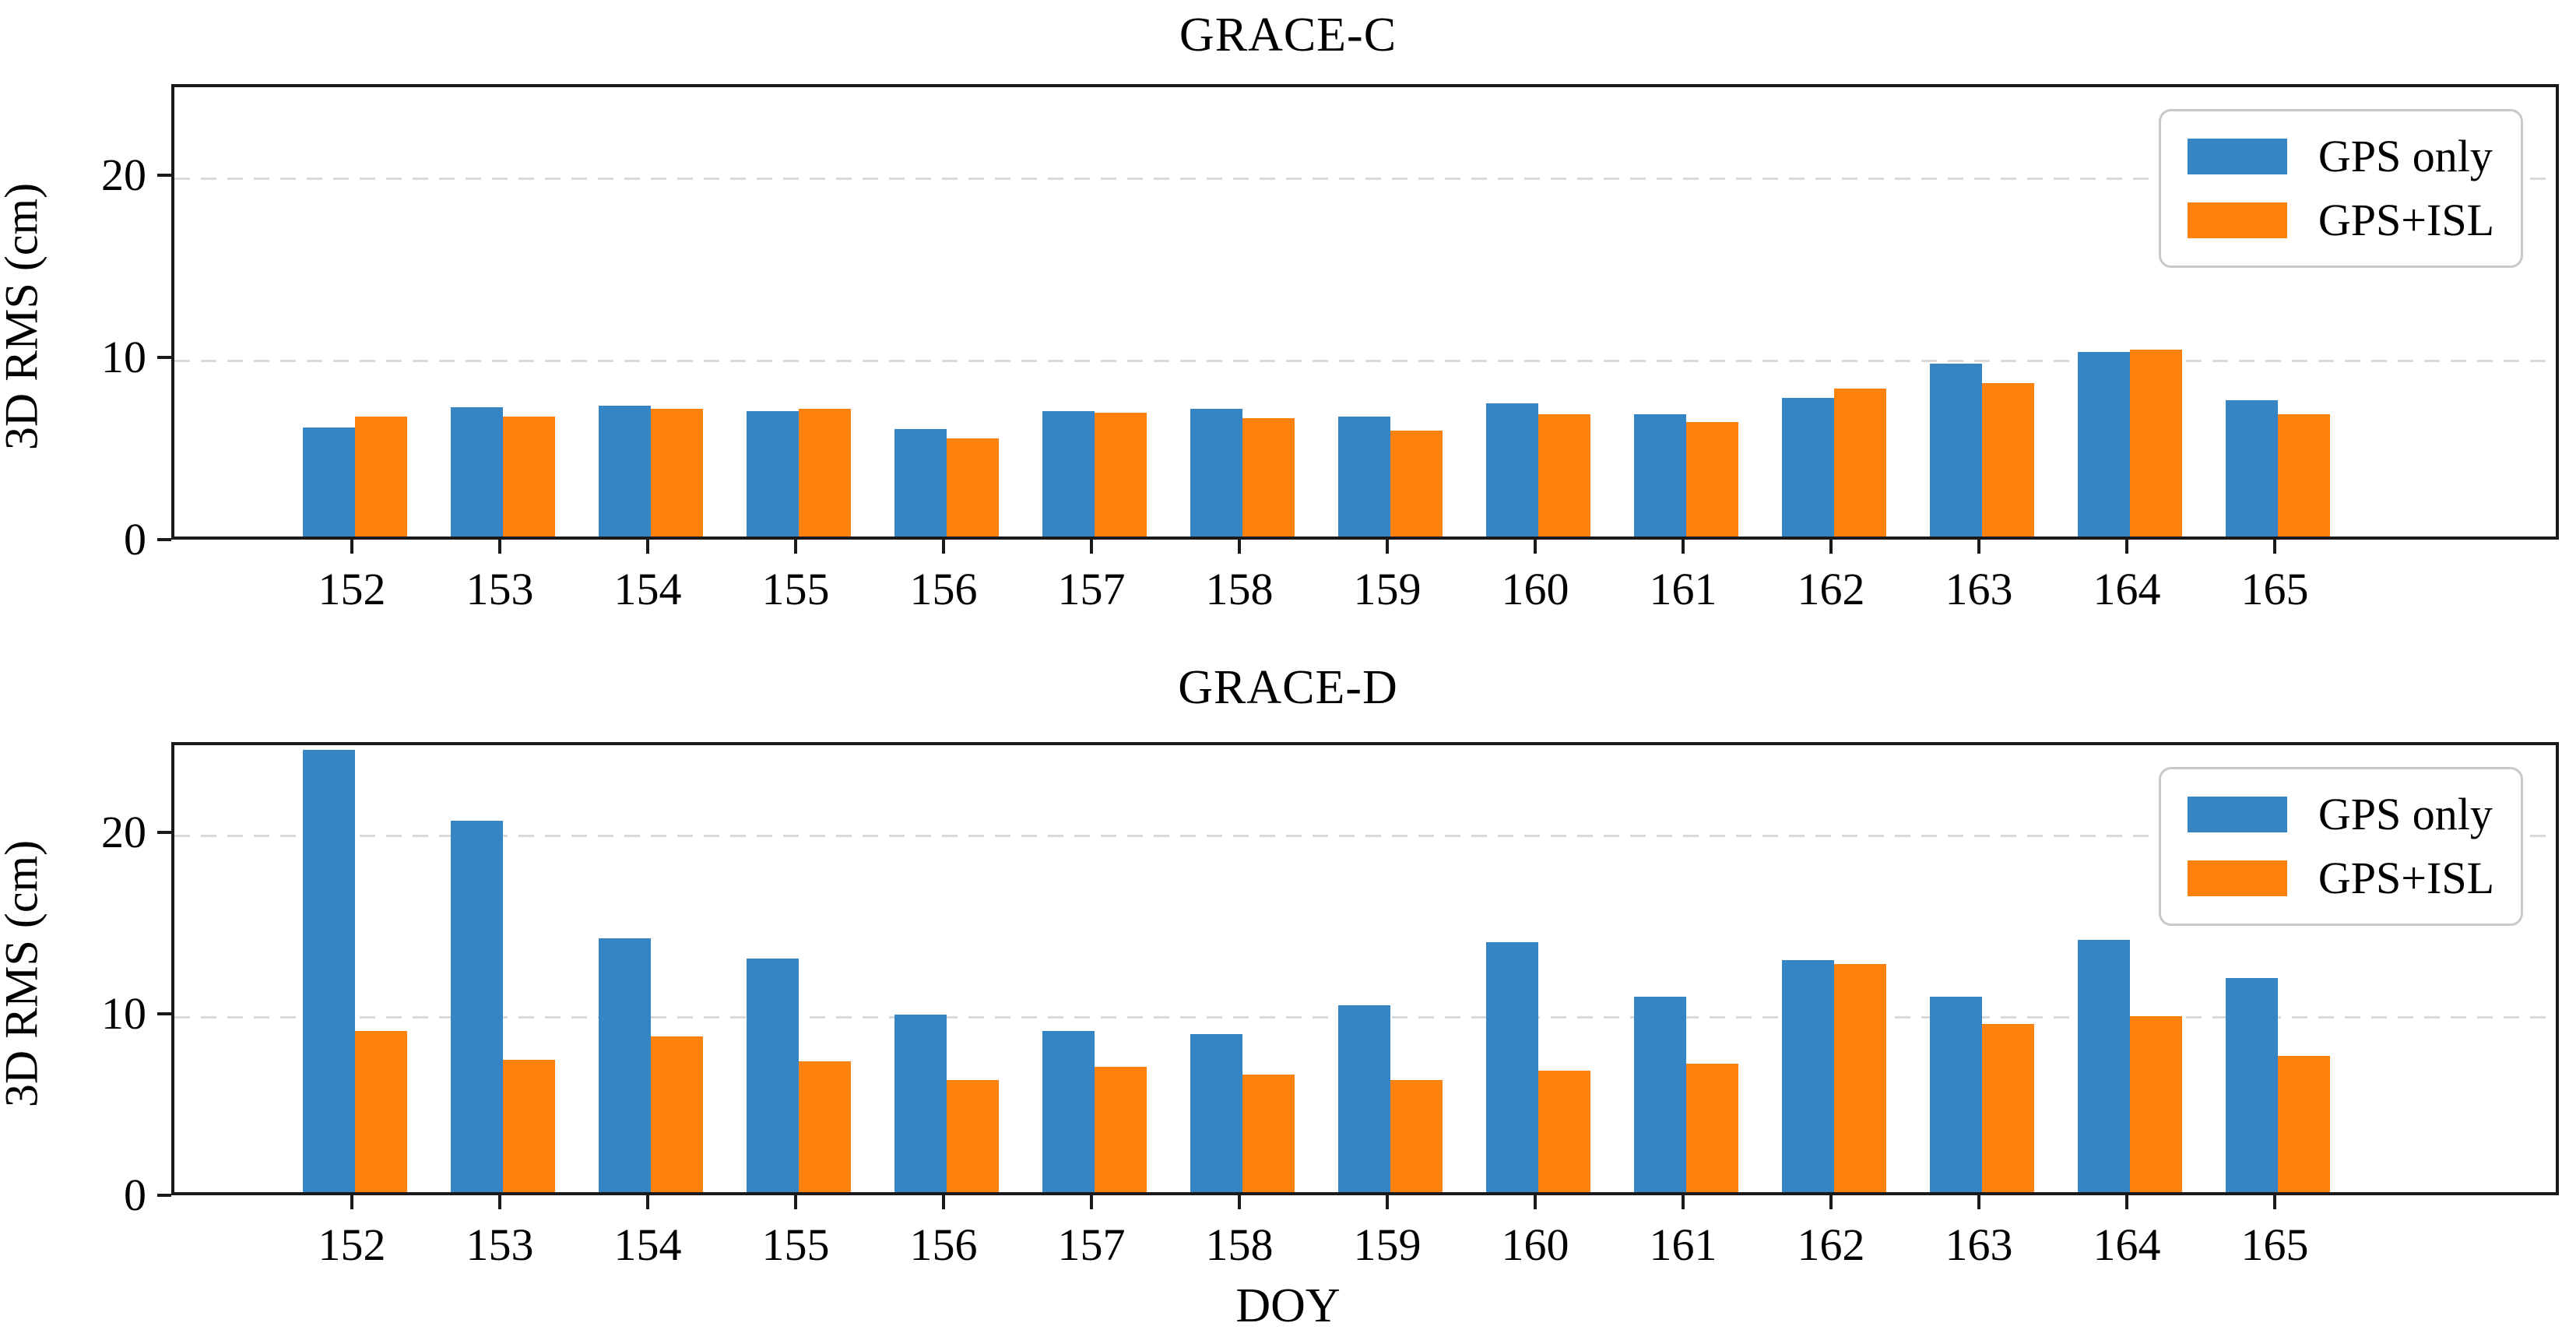 The image size is (2576, 1344). I want to click on x-tick-label: 157, so click(1091, 1244).